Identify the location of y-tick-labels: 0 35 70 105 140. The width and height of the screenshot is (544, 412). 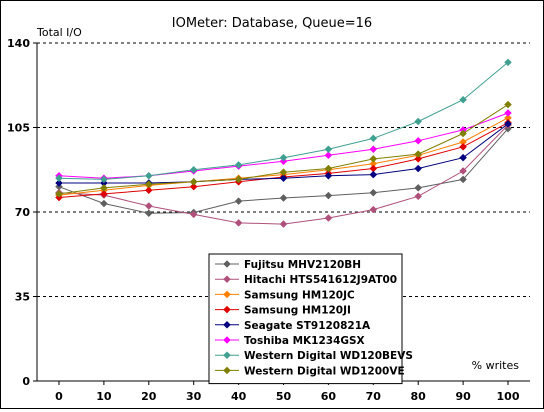
(18, 212).